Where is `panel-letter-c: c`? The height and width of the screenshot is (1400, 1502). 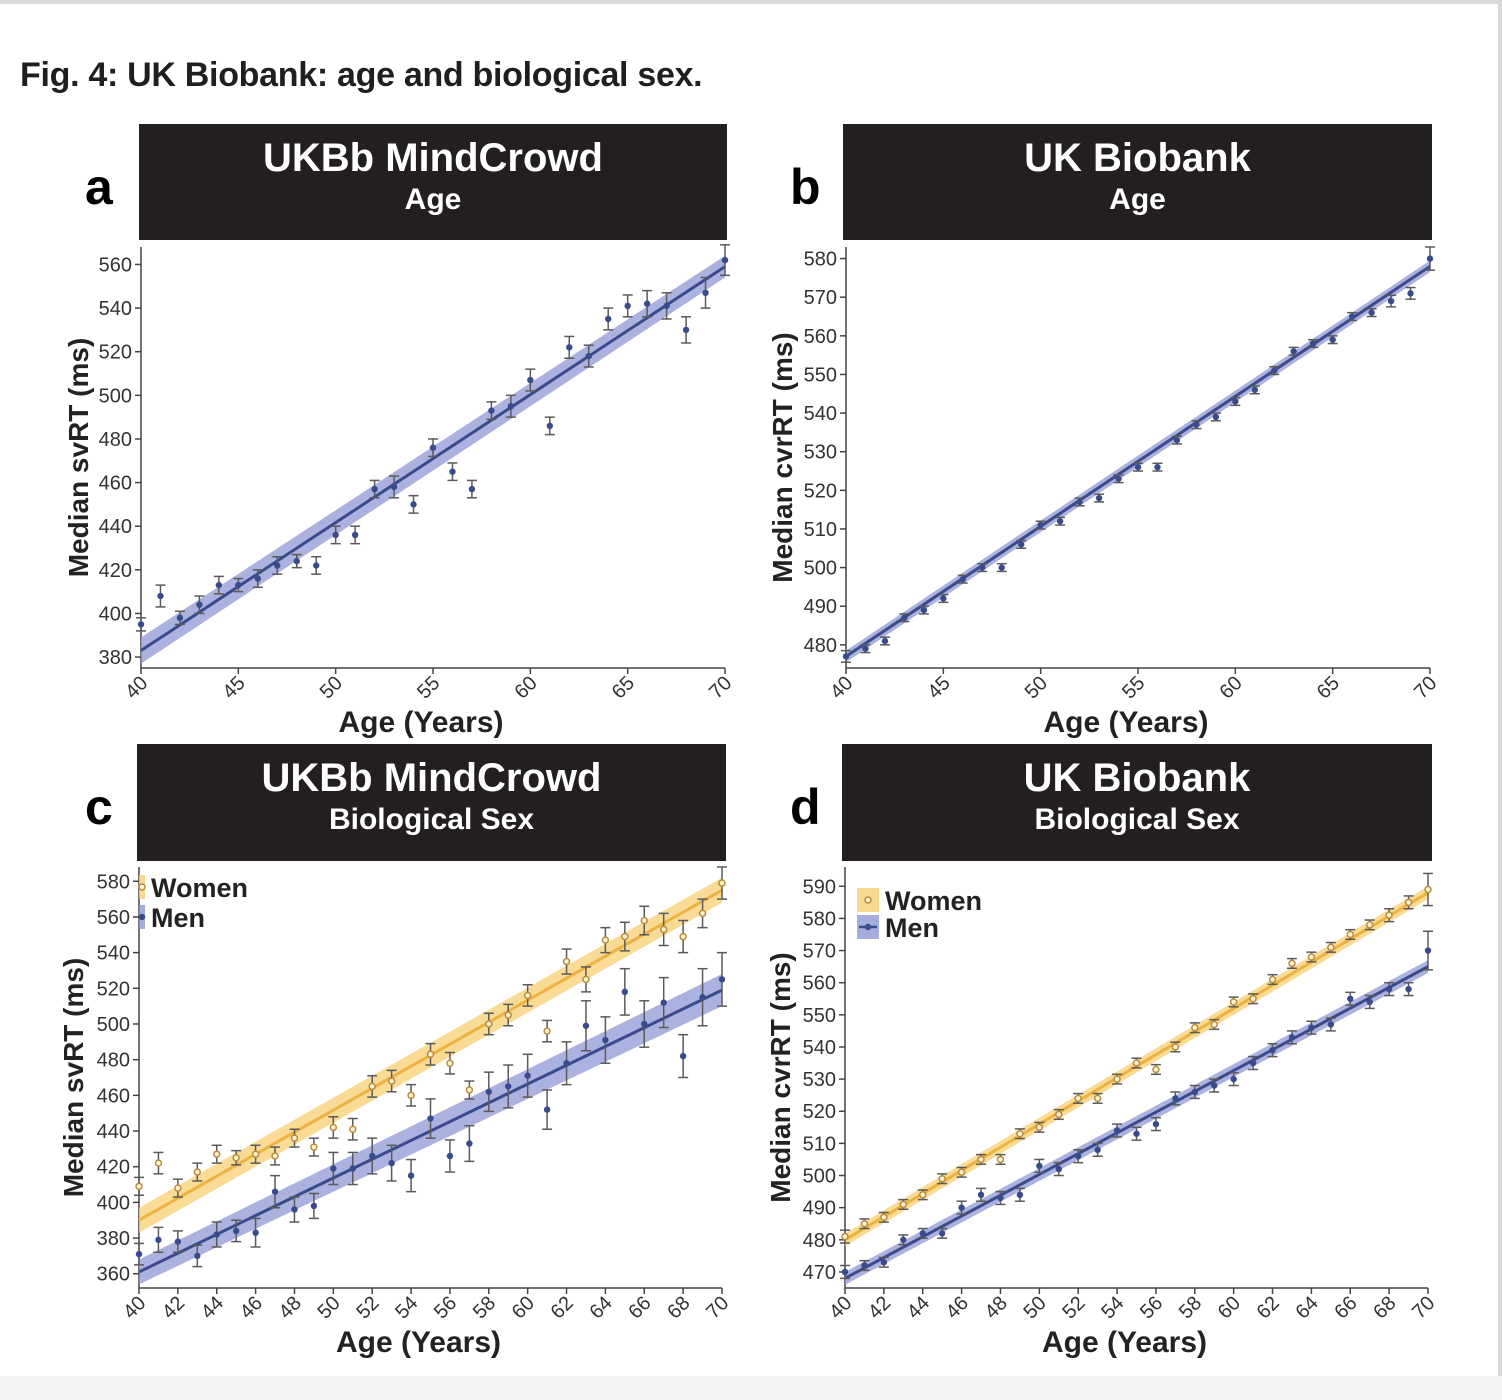 panel-letter-c: c is located at coordinates (99, 807).